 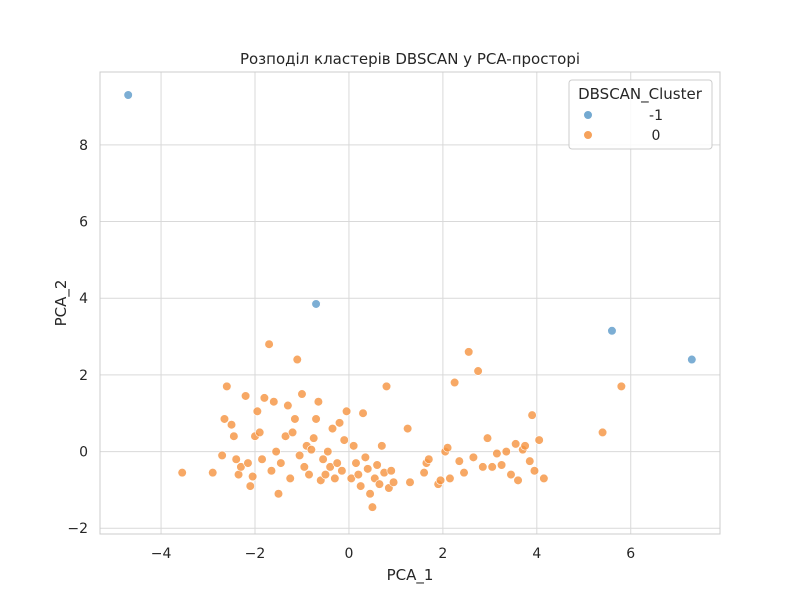 What do you see at coordinates (255, 554) in the screenshot?
I see `x-tick-label: −2` at bounding box center [255, 554].